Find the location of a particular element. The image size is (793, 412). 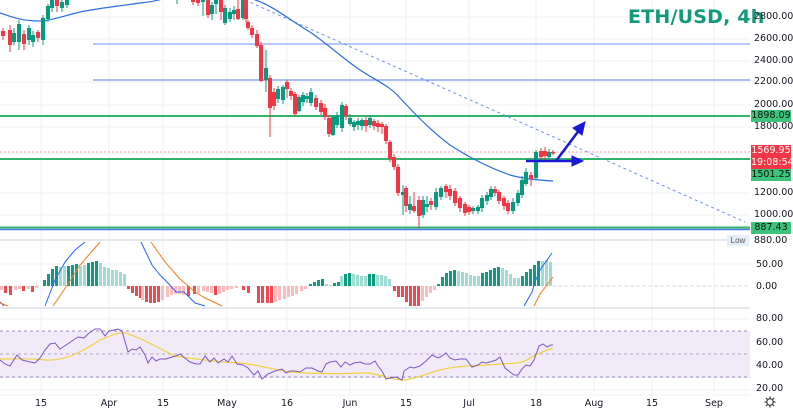

level-tag-887: 887.43 is located at coordinates (771, 228).